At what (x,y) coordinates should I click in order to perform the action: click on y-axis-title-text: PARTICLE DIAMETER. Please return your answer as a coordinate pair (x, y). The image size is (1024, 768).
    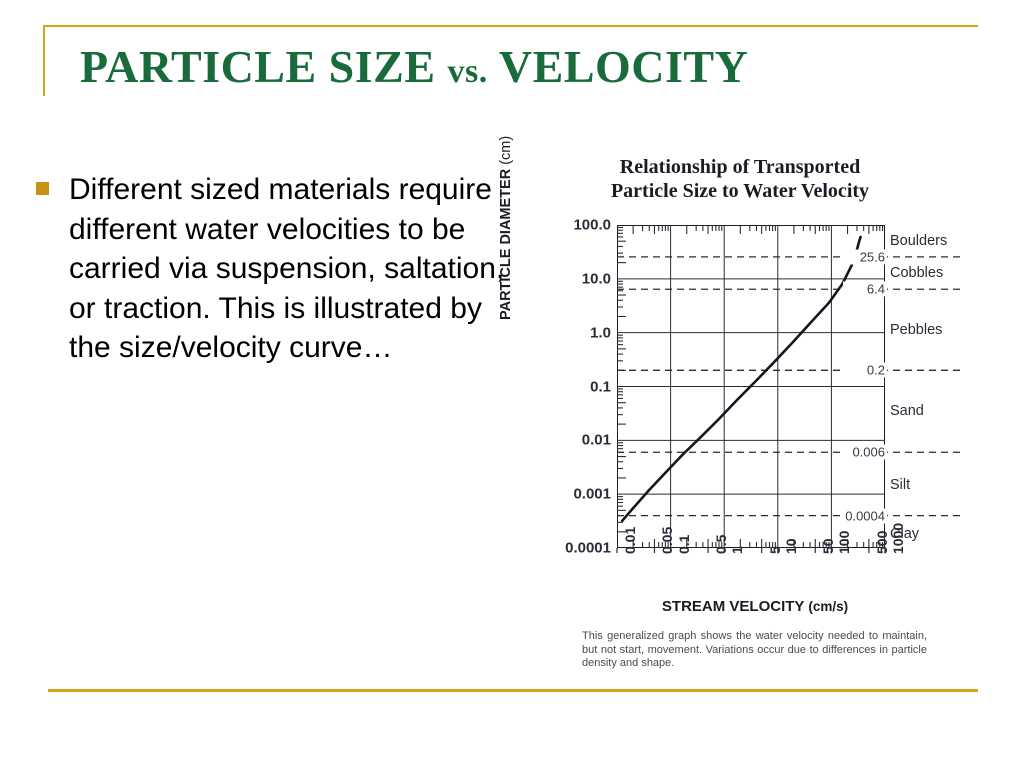
    Looking at the image, I should click on (506, 244).